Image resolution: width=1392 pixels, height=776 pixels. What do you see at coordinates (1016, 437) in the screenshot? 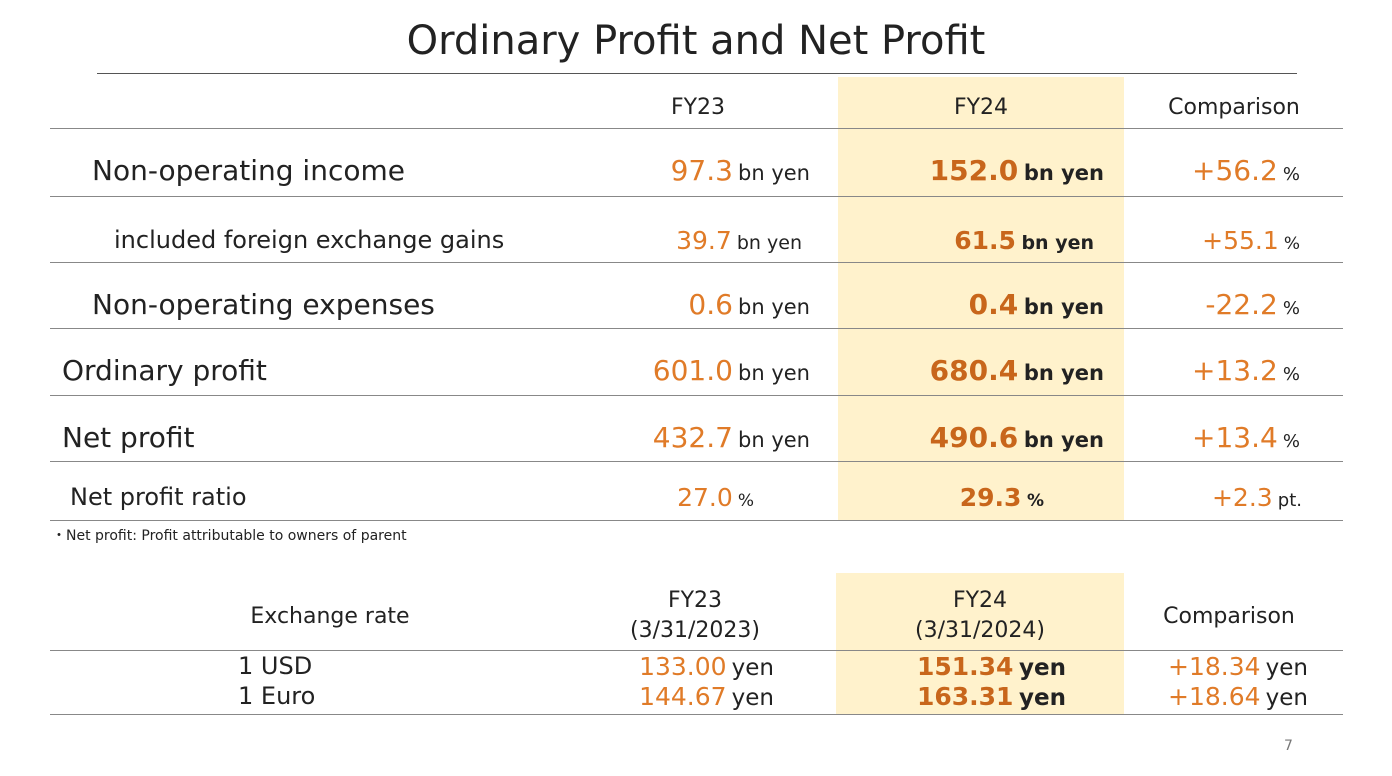
I see `fy24-value: 490.6 bn yen` at bounding box center [1016, 437].